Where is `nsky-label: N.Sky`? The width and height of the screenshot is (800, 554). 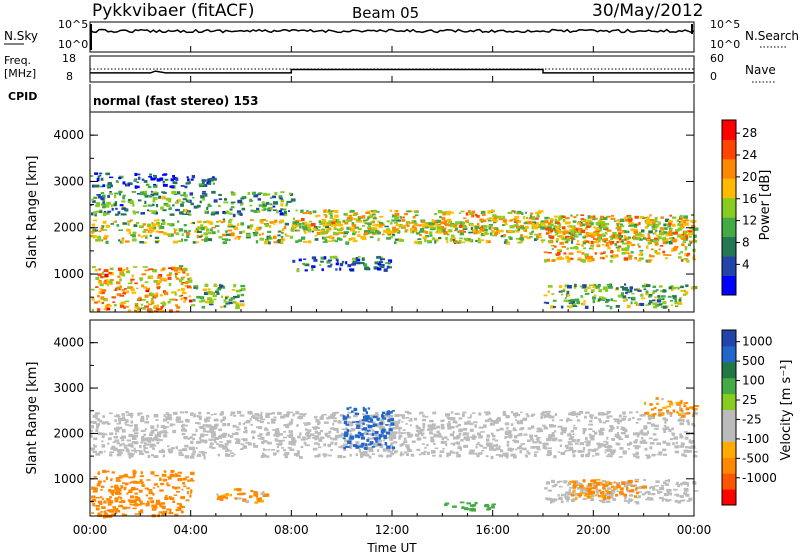 nsky-label: N.Sky is located at coordinates (21, 36).